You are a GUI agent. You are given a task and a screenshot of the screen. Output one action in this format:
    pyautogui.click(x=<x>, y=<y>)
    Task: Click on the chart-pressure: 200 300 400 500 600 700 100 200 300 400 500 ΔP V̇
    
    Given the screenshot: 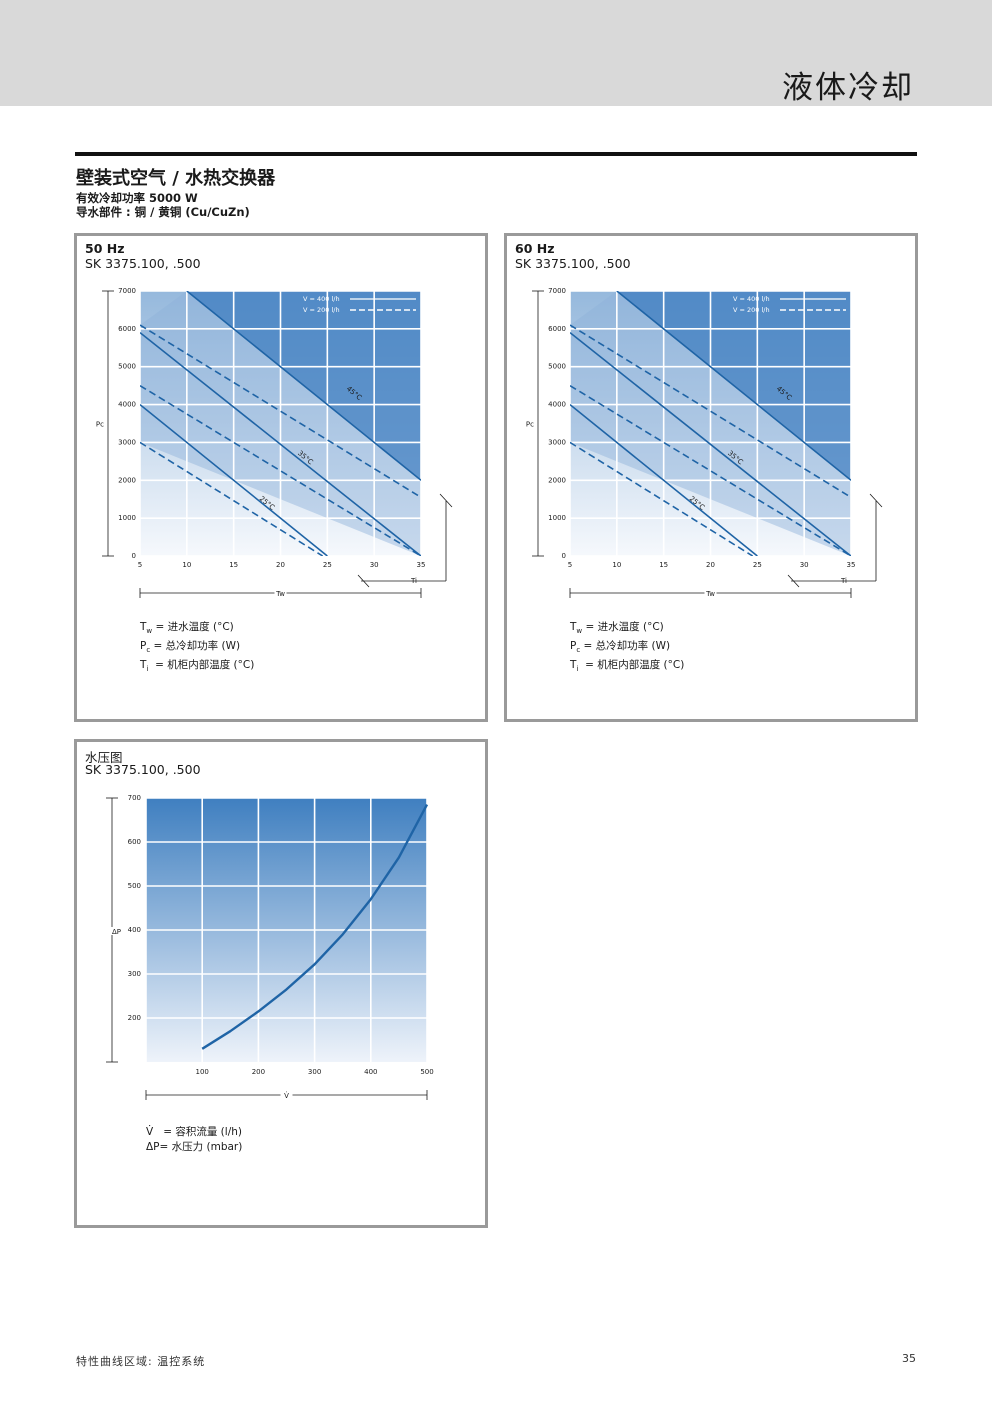 What is the action you would take?
    pyautogui.click(x=270, y=947)
    